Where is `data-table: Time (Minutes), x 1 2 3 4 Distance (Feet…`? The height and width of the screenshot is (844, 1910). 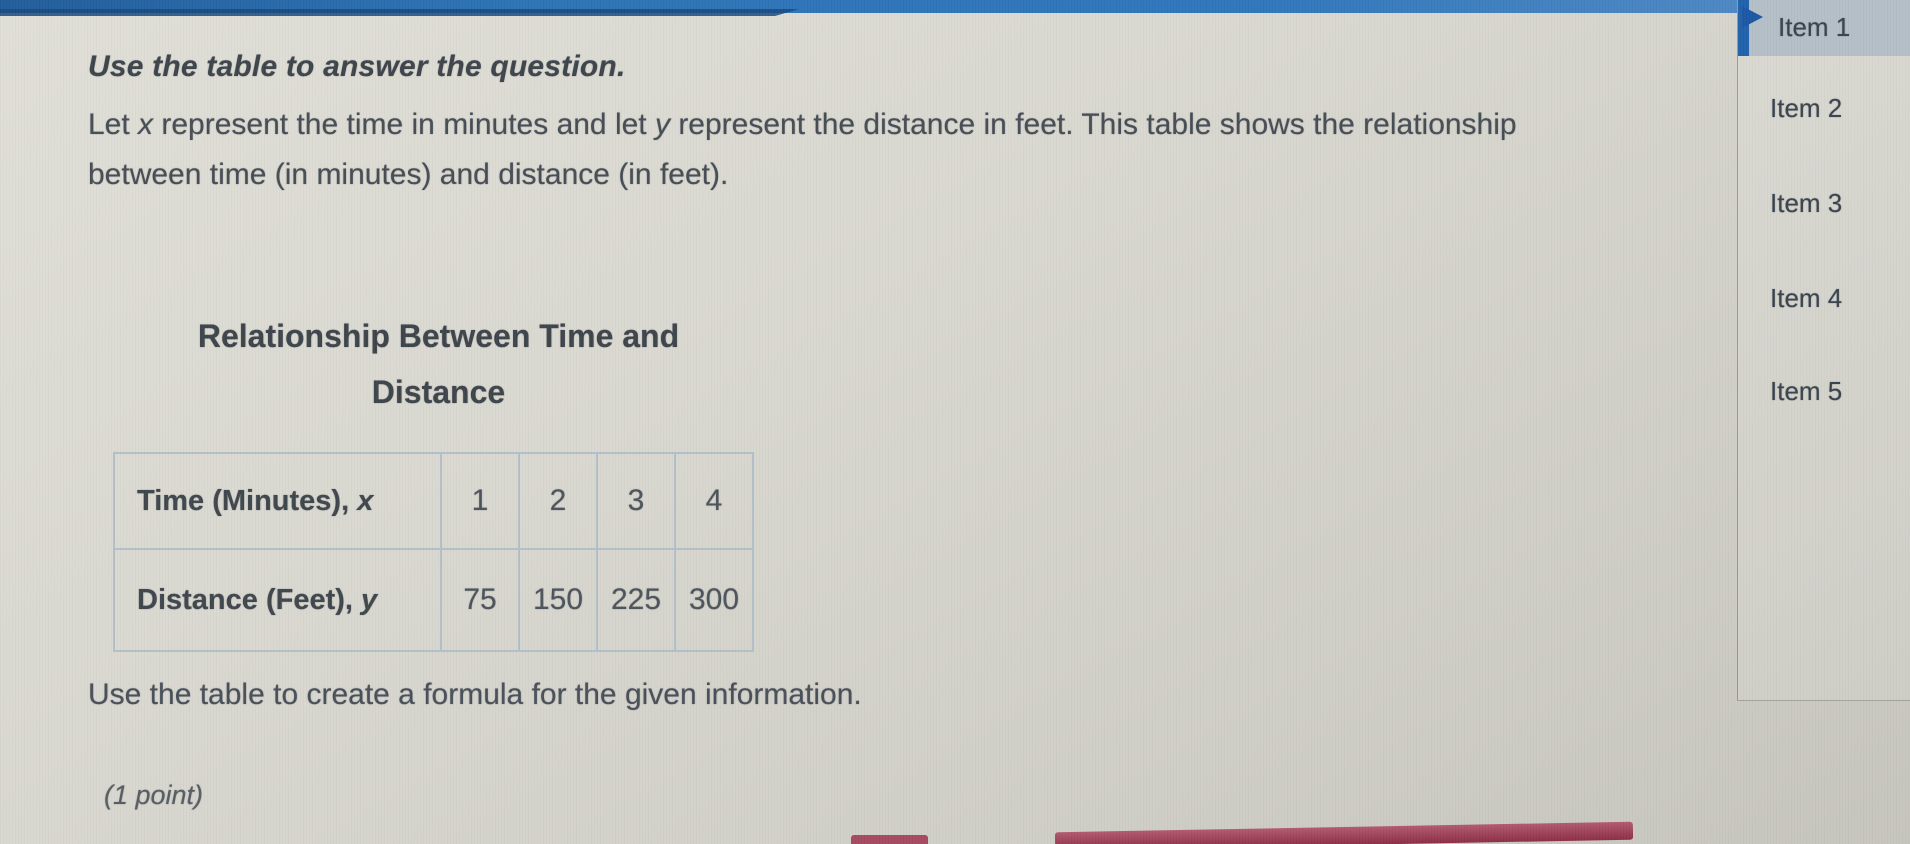
data-table: Time (Minutes), x 1 2 3 4 Distance (Feet… is located at coordinates (433, 552).